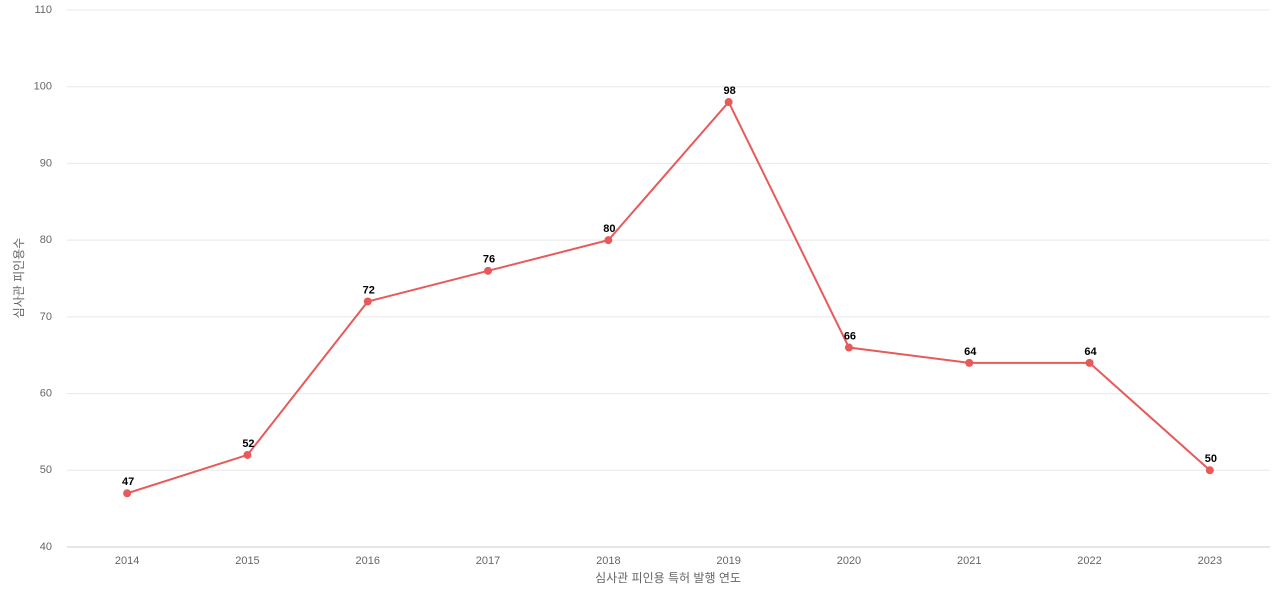  I want to click on x-axis-label: 심사관 피인용 특허 발행 연도, so click(668, 577).